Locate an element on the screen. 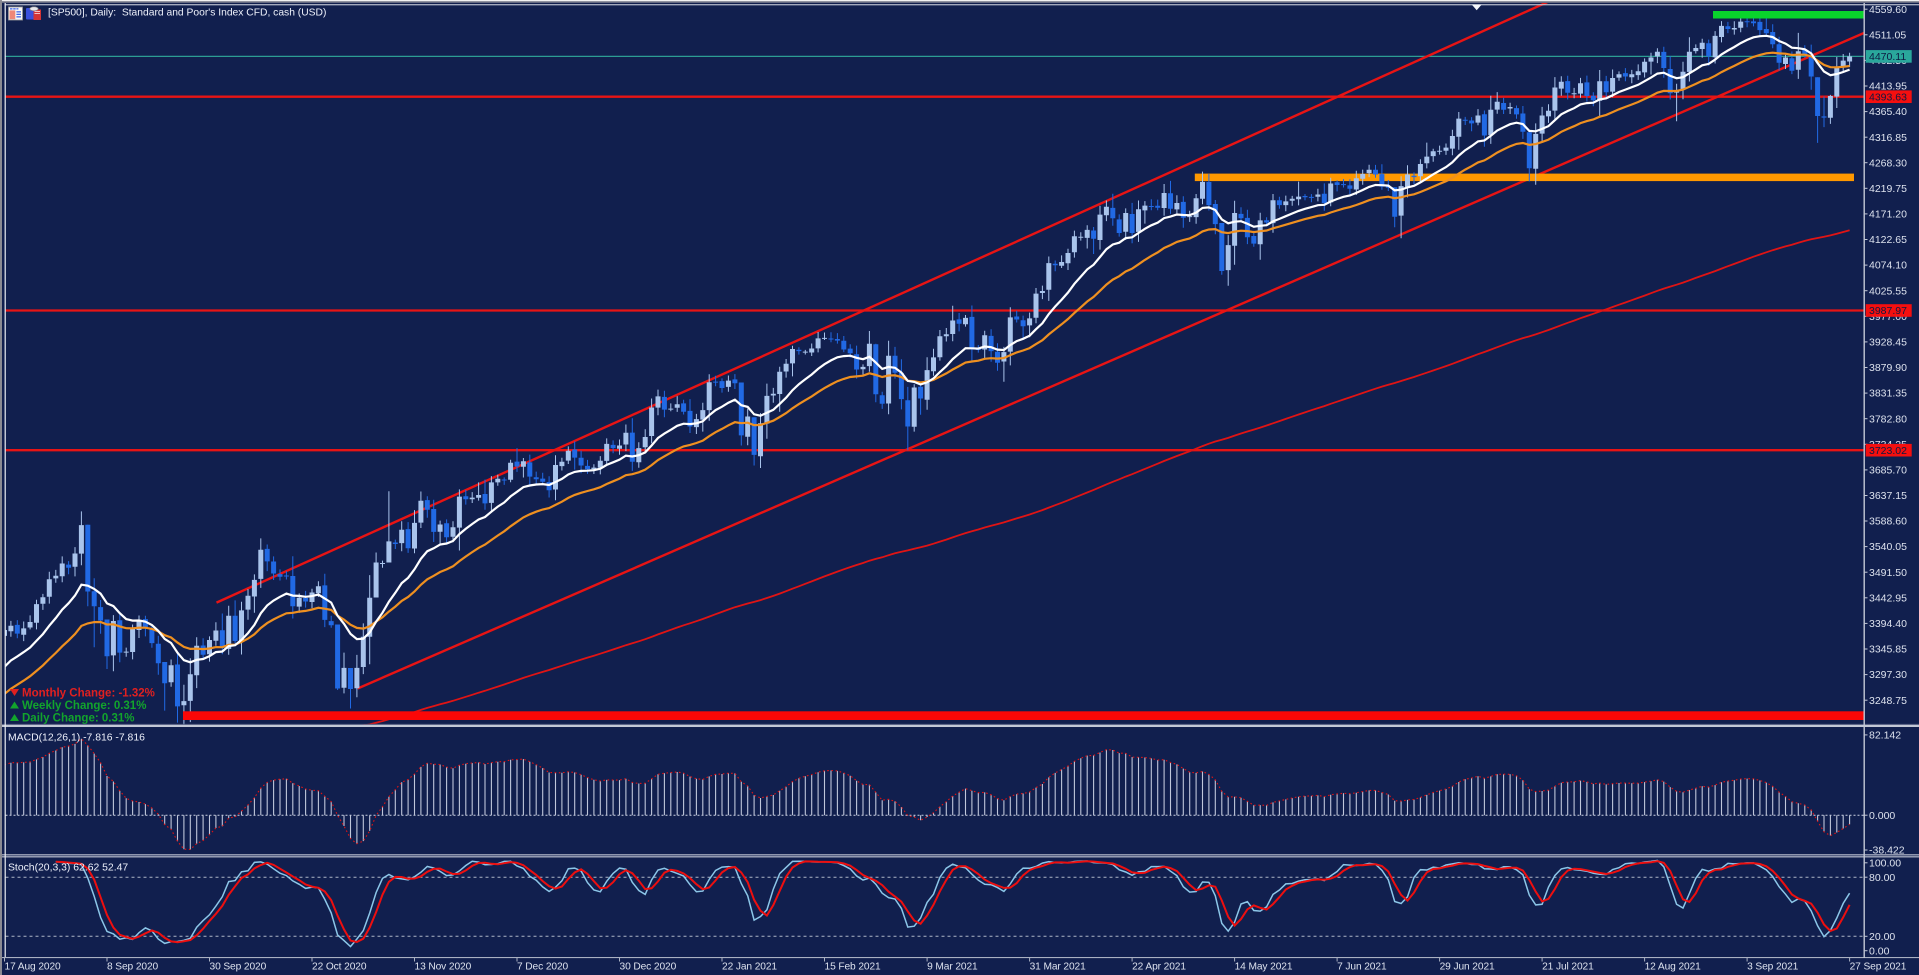 The height and width of the screenshot is (975, 1919). svg-text: Stoch(20,3,3) 62.62 52.47 is located at coordinates (68, 868).